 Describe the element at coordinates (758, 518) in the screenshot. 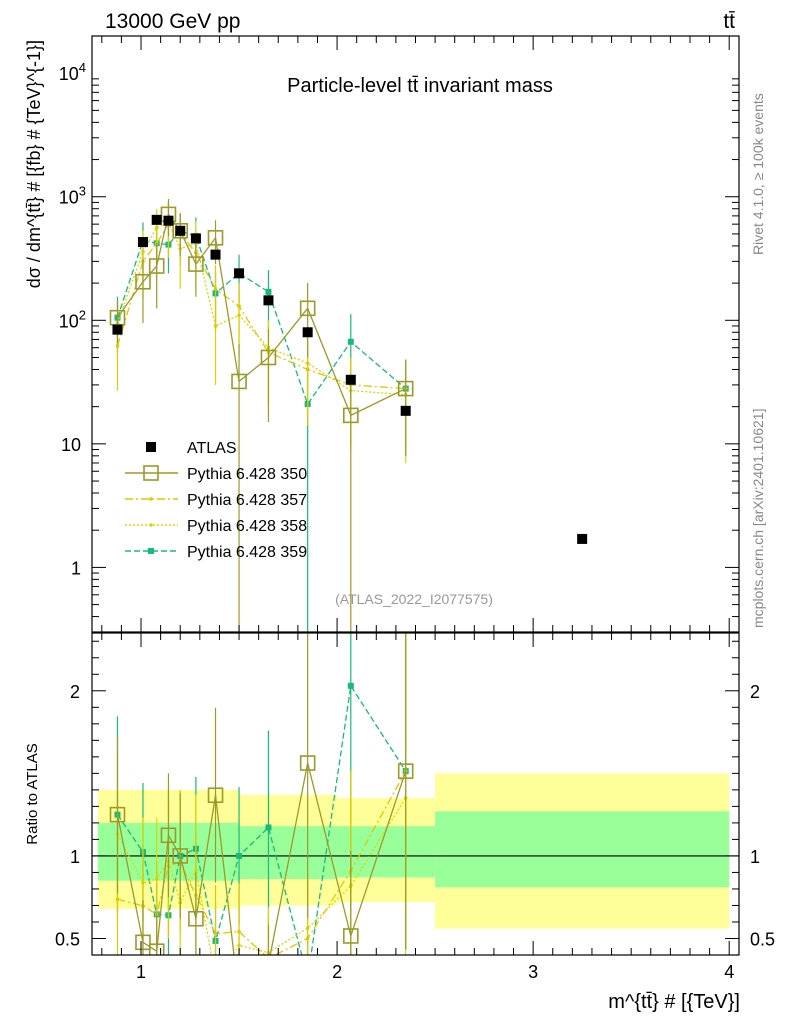

I see `mcplots-label: mcplots.cern.ch [arXiv:2401.10621]` at that location.